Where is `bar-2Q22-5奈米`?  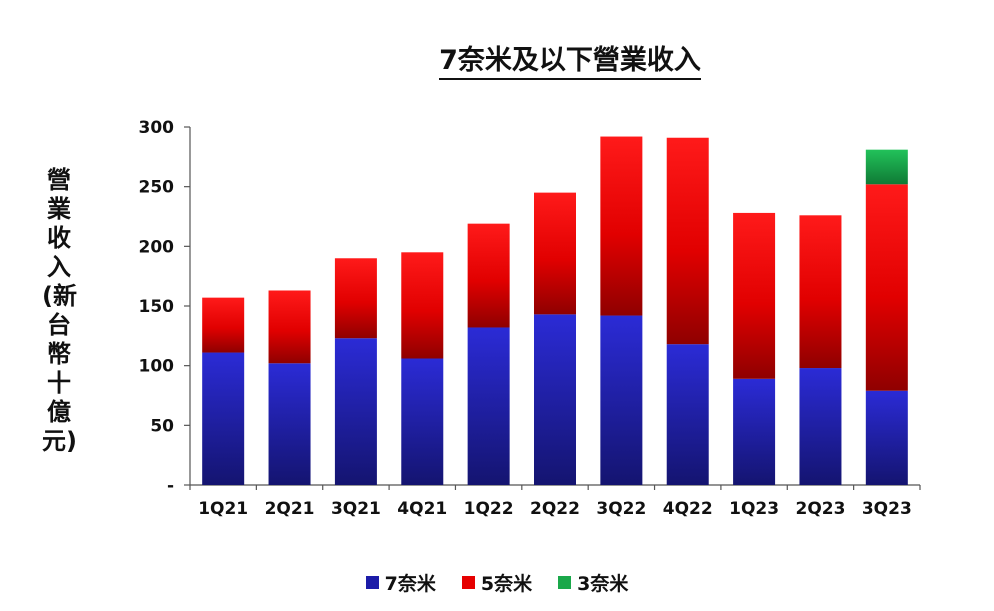 bar-2Q22-5奈米 is located at coordinates (555, 253).